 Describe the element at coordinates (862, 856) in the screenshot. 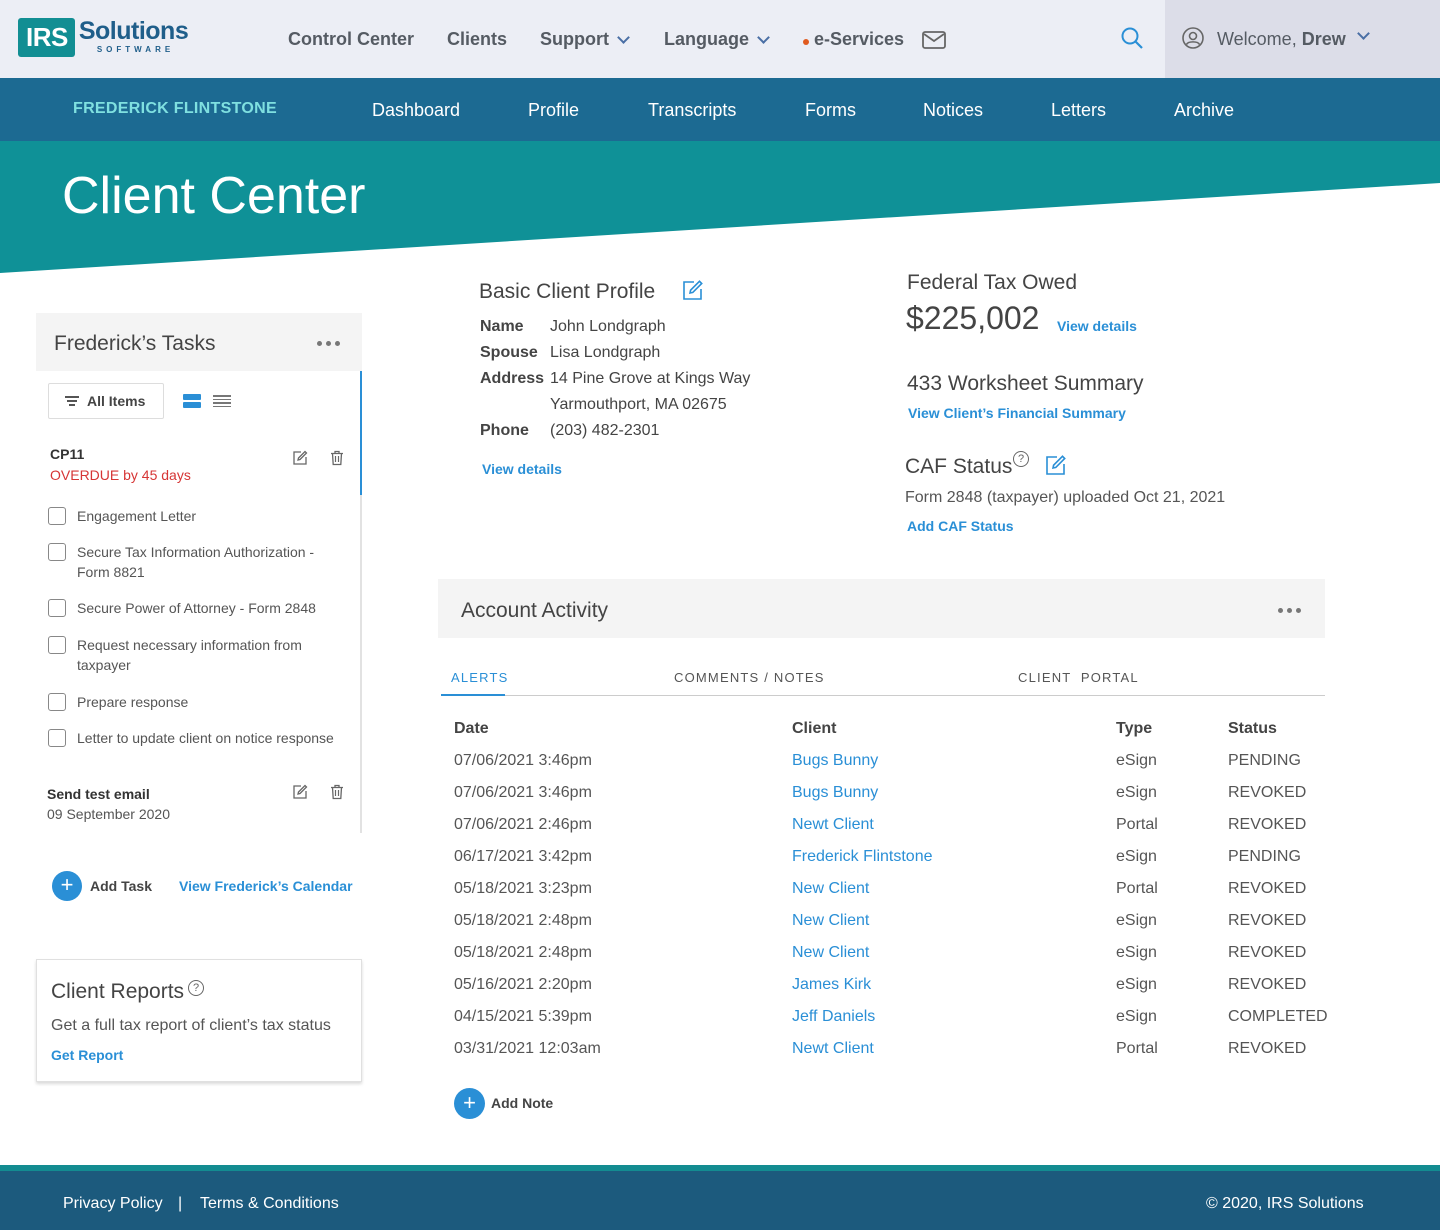

I see `client-link: Frederick Flintstone` at that location.